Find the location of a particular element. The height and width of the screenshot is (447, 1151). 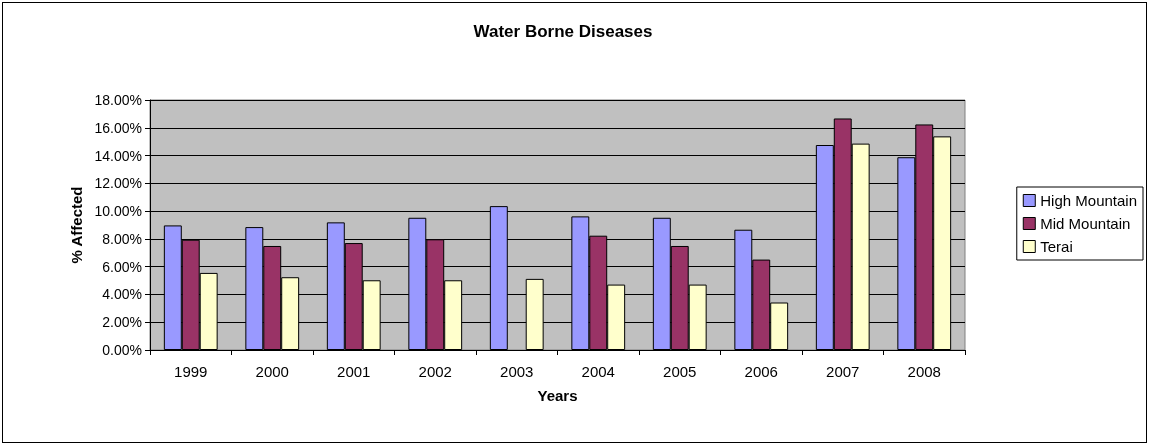

y-tick-label: 4.00% is located at coordinates (122, 294).